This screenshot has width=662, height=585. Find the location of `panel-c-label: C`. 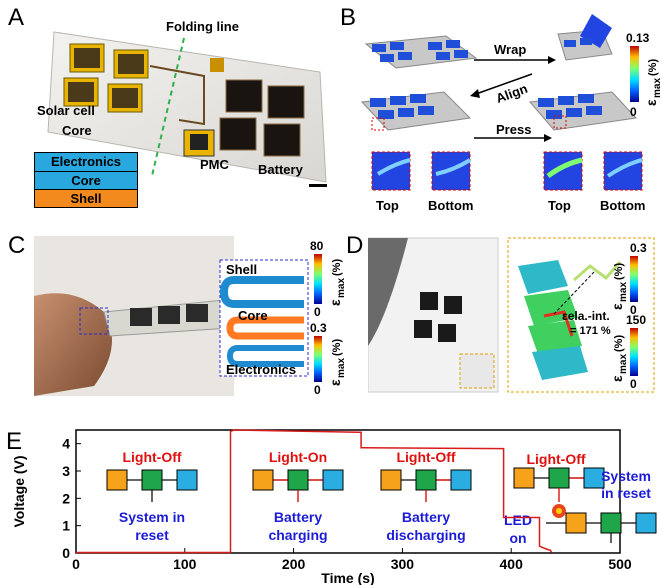

panel-c-label: C is located at coordinates (17, 245).